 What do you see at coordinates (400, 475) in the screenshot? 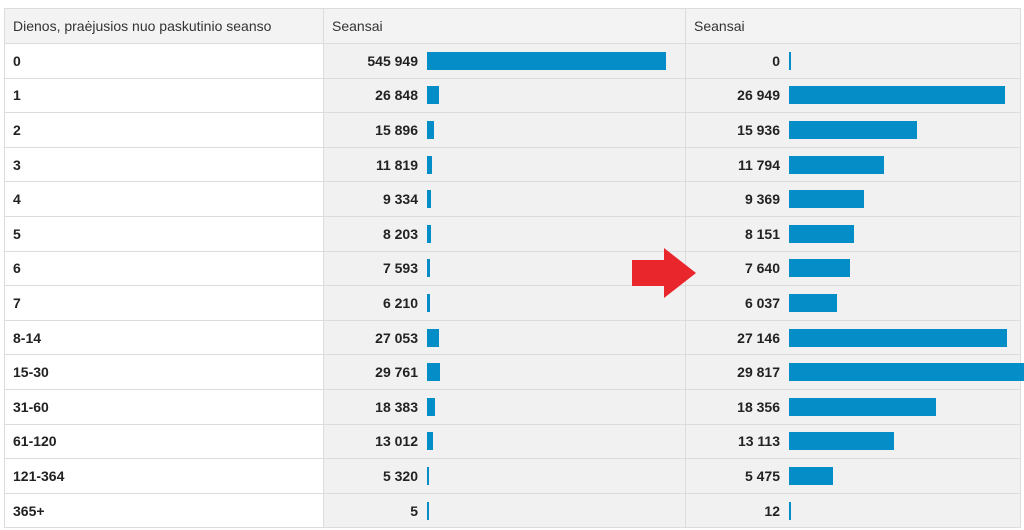
I see `sessions-value-1: 5 320` at bounding box center [400, 475].